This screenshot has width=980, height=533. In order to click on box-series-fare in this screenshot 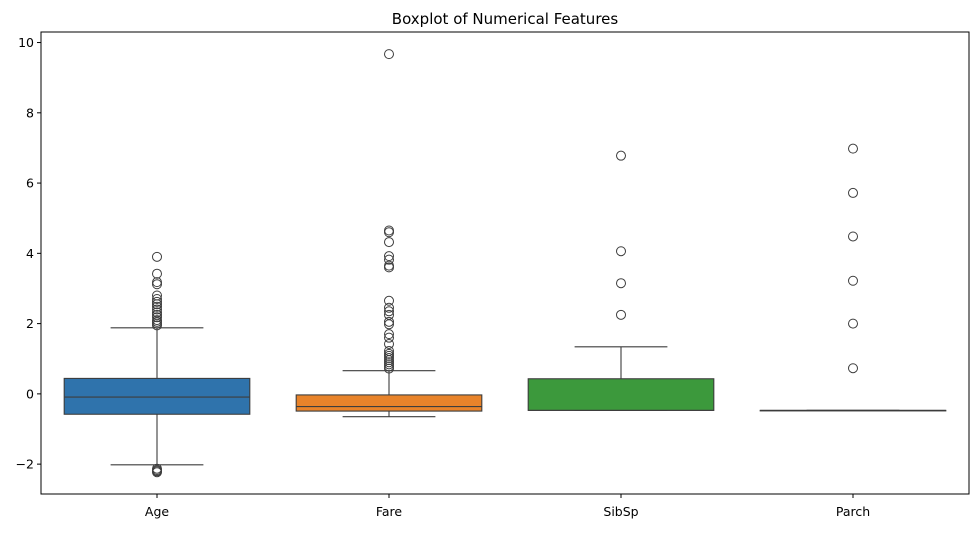, I will do `click(389, 233)`.